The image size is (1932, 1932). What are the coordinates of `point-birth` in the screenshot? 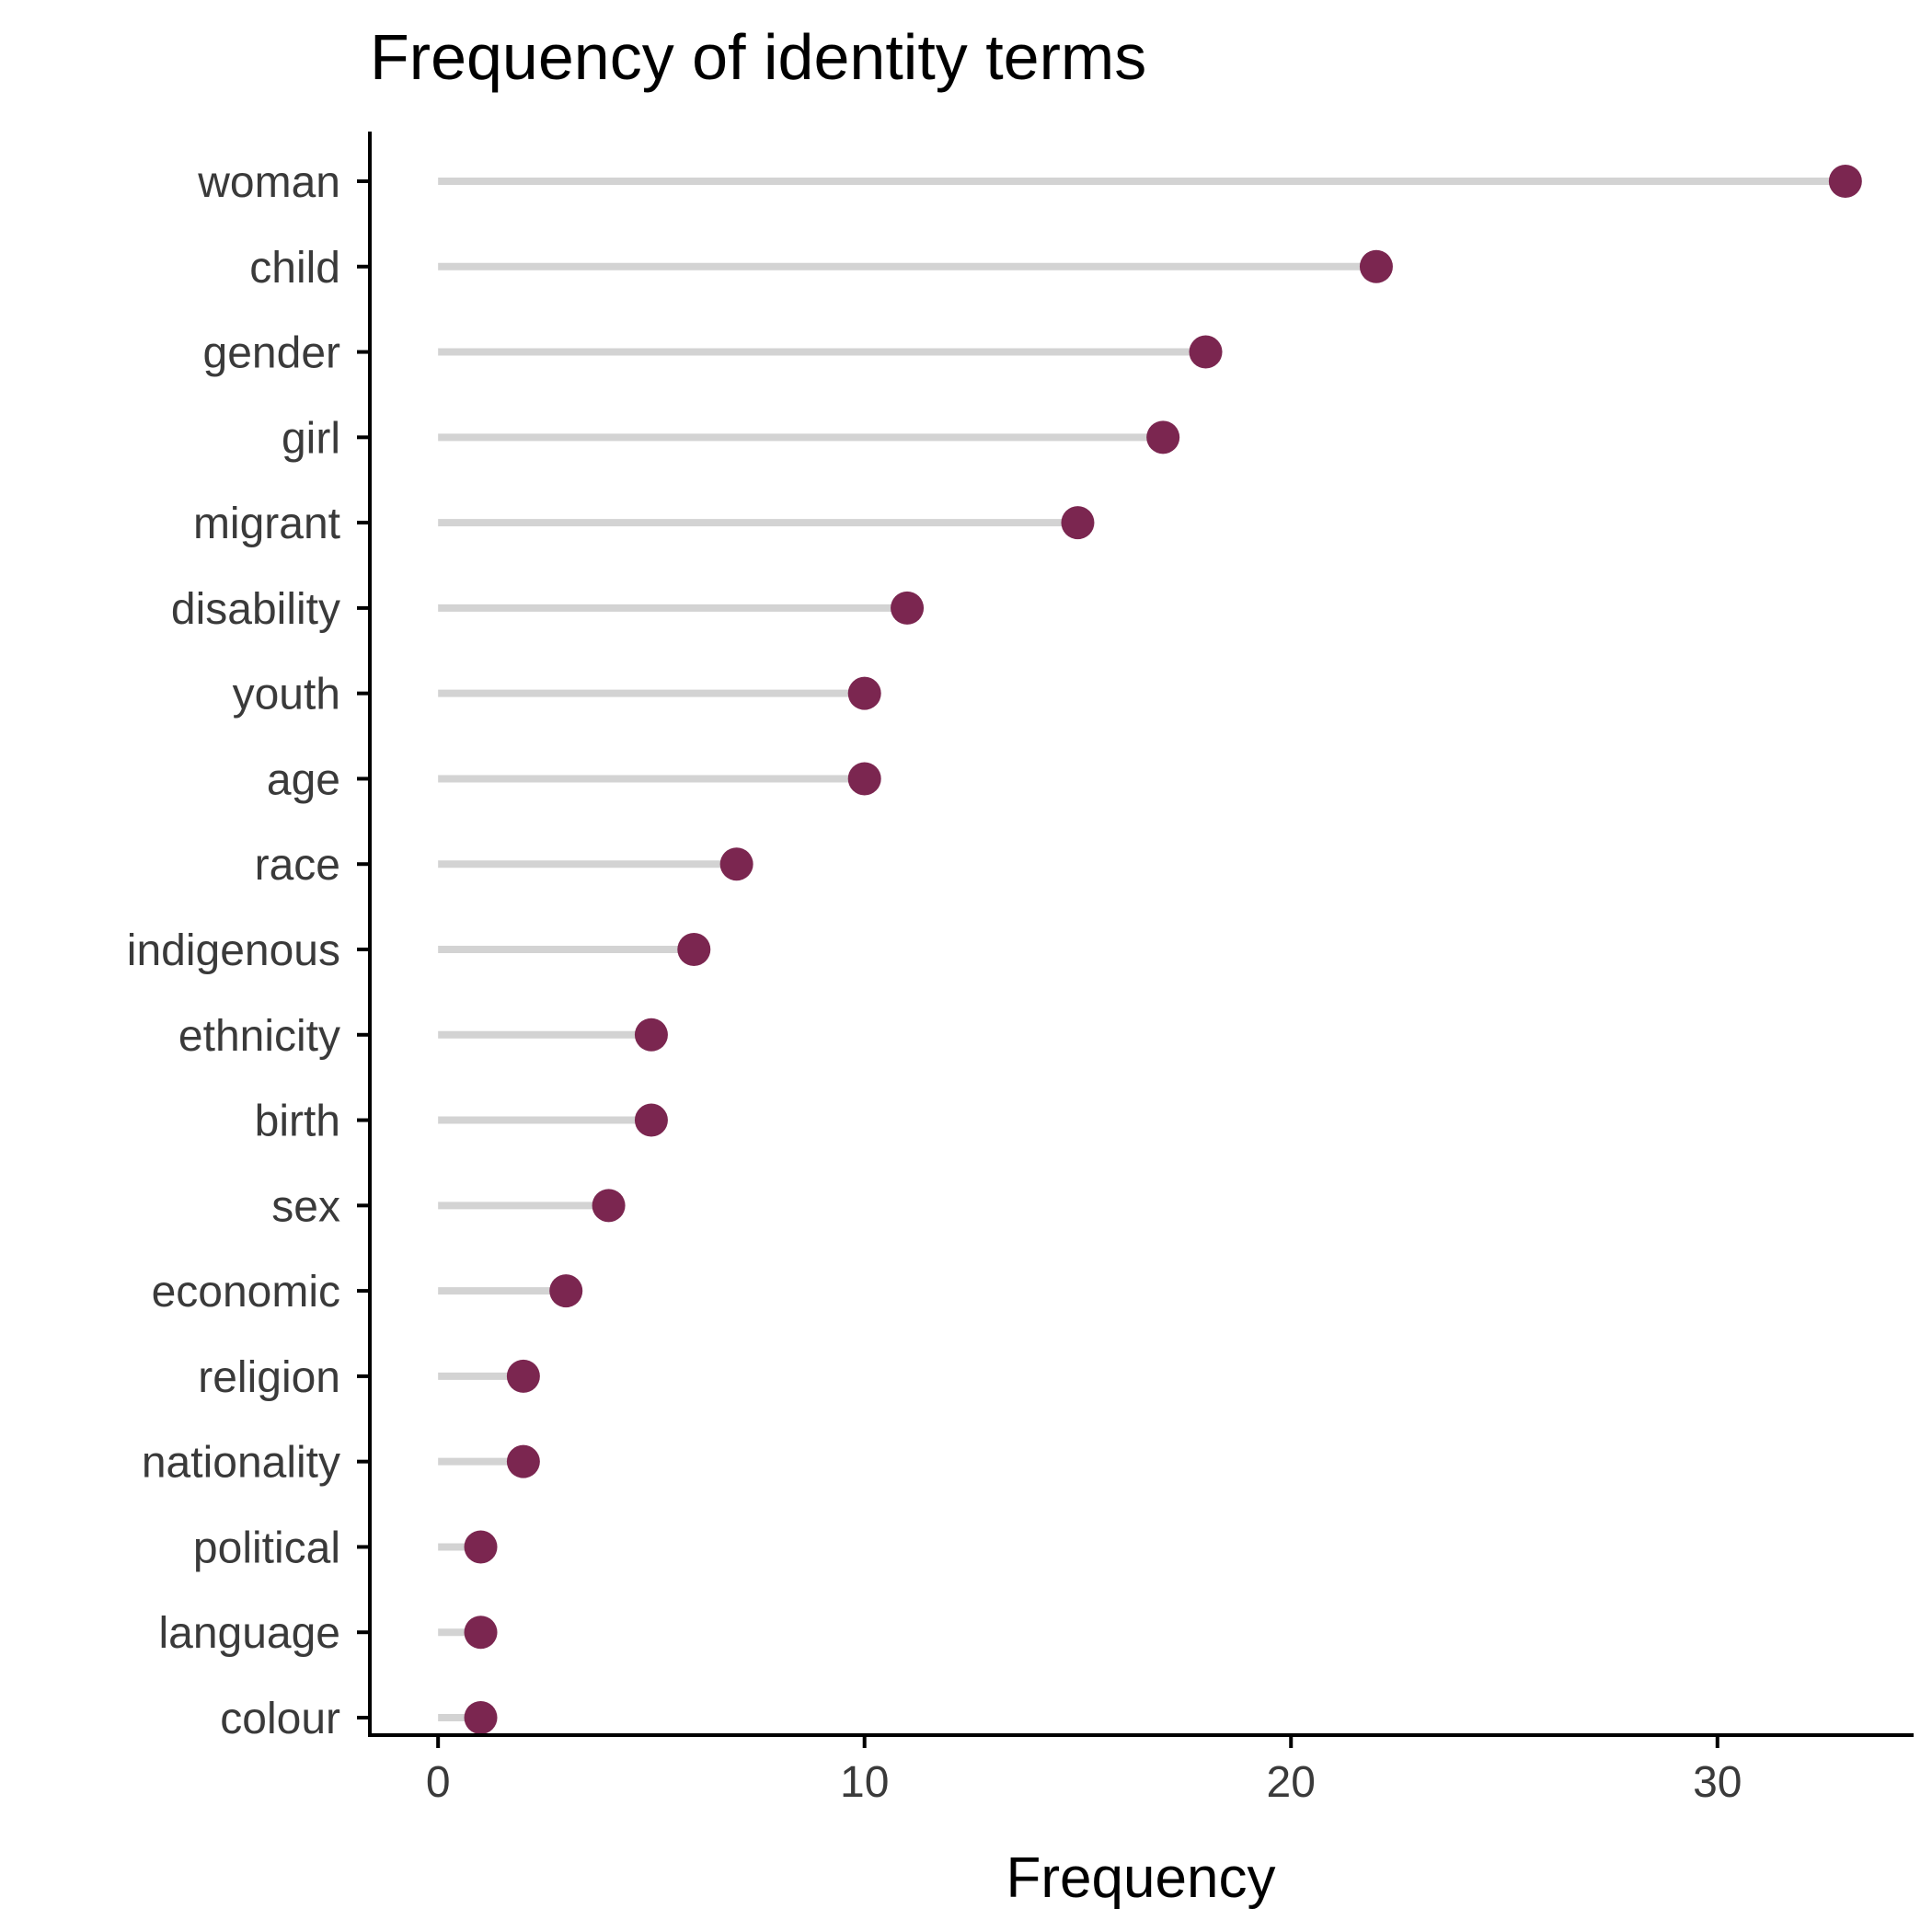 It's located at (651, 1120).